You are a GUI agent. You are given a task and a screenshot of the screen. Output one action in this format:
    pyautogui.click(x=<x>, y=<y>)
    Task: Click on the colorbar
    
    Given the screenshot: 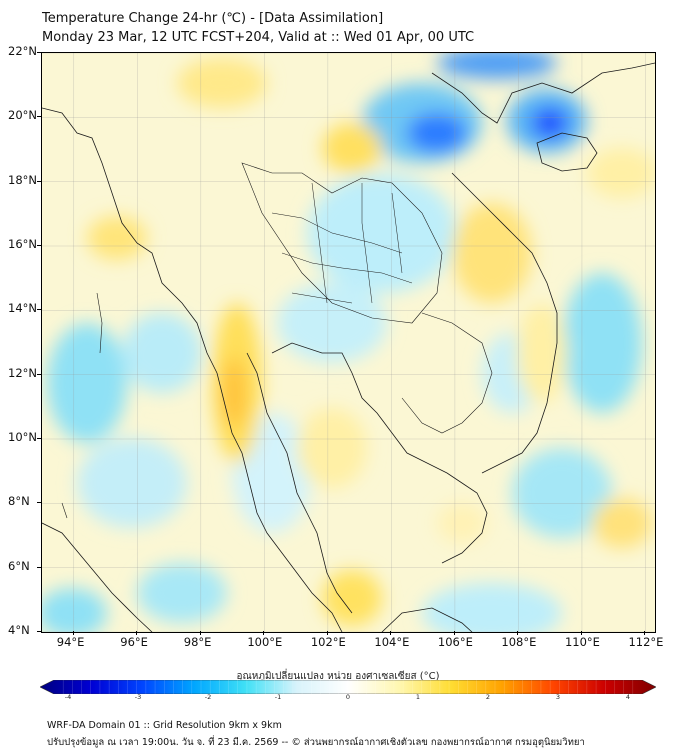 What is the action you would take?
    pyautogui.click(x=348, y=687)
    